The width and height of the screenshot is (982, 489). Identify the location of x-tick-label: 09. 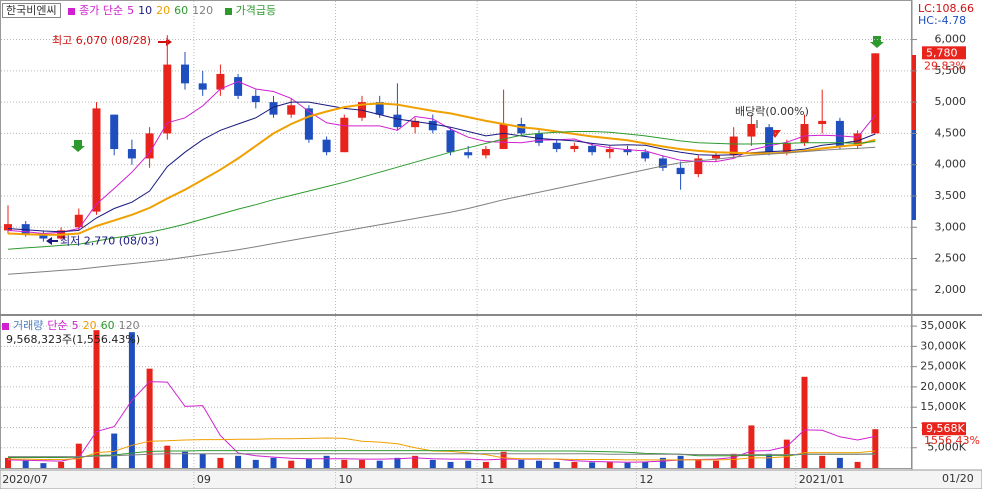
(204, 479).